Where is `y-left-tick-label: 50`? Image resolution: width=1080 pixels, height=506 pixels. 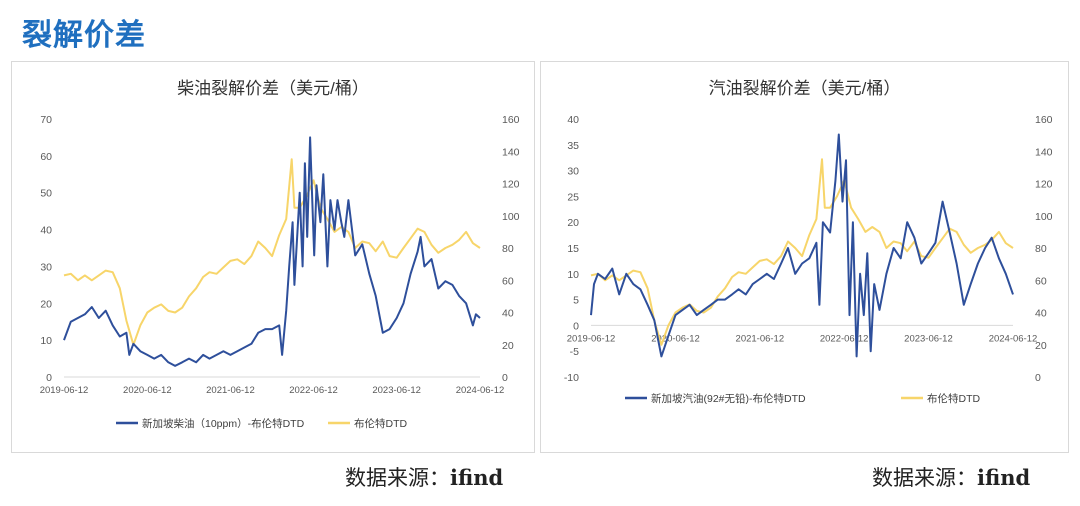 y-left-tick-label: 50 is located at coordinates (46, 194).